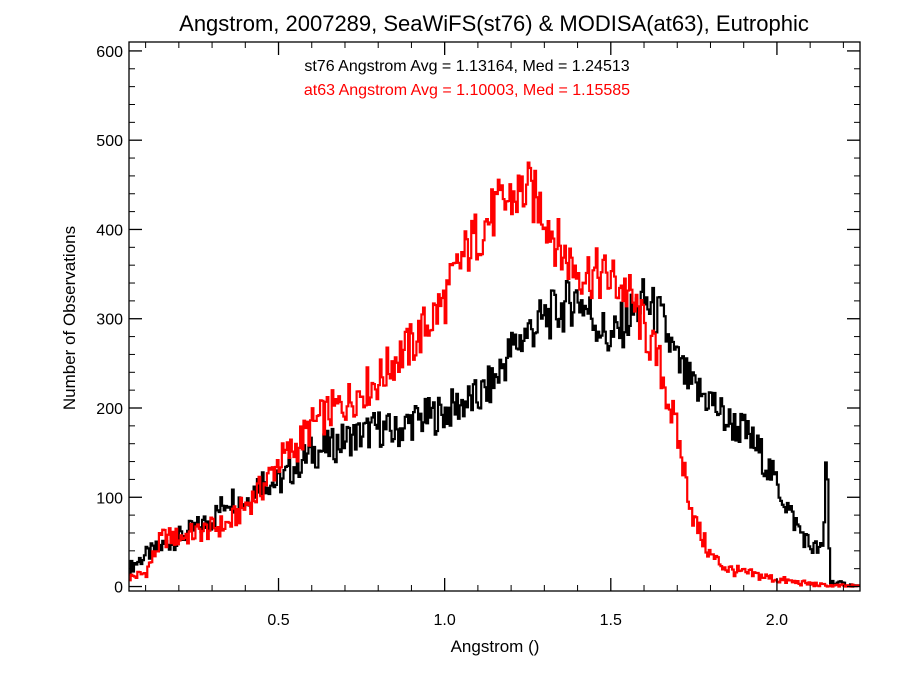 Image resolution: width=900 pixels, height=675 pixels. Describe the element at coordinates (777, 620) in the screenshot. I see `x-tick-label: 2.0` at that location.